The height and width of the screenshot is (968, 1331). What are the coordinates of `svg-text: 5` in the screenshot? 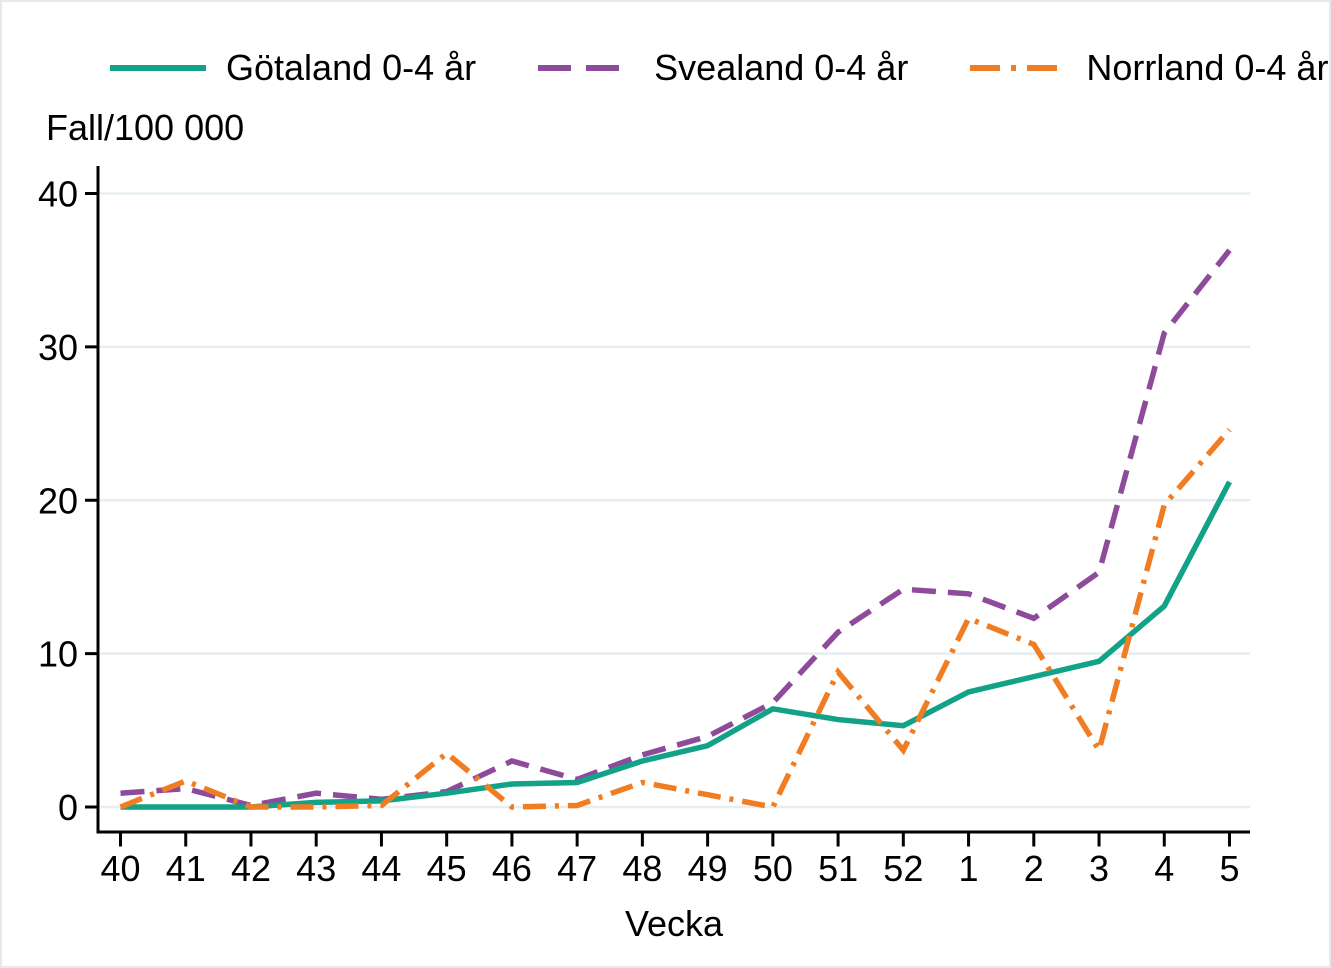 It's located at (1229, 868).